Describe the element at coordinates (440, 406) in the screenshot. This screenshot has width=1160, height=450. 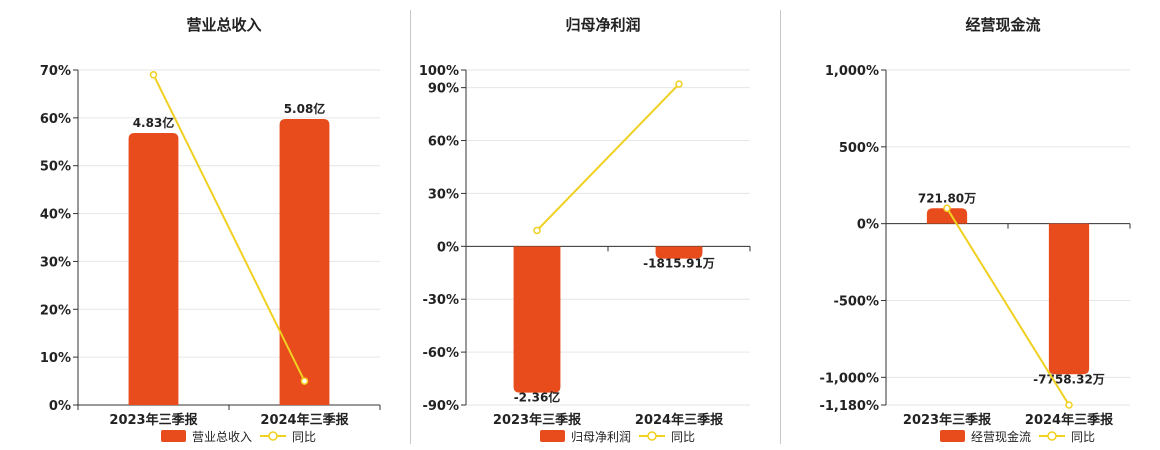
I see `y-tick-label: -90%` at that location.